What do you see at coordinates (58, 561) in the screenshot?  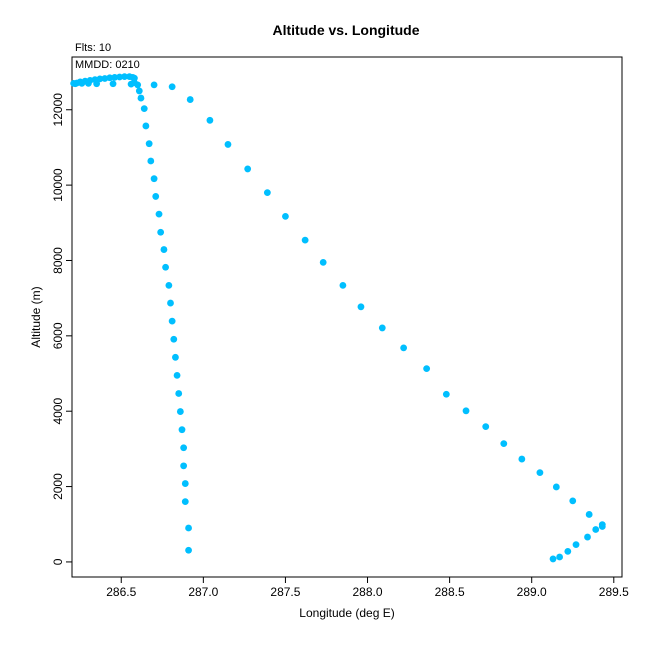 I see `y-tick-label: 0` at bounding box center [58, 561].